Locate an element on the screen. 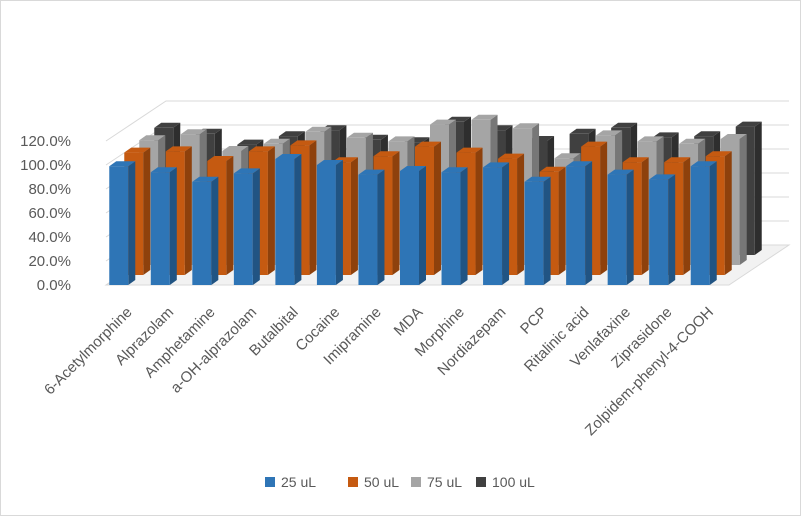 The image size is (801, 517). y-axis-tick-labels: 0.0% 20.0% 40.0% 60.0% 80.0% 100.0% 120.0% is located at coordinates (45, 213).